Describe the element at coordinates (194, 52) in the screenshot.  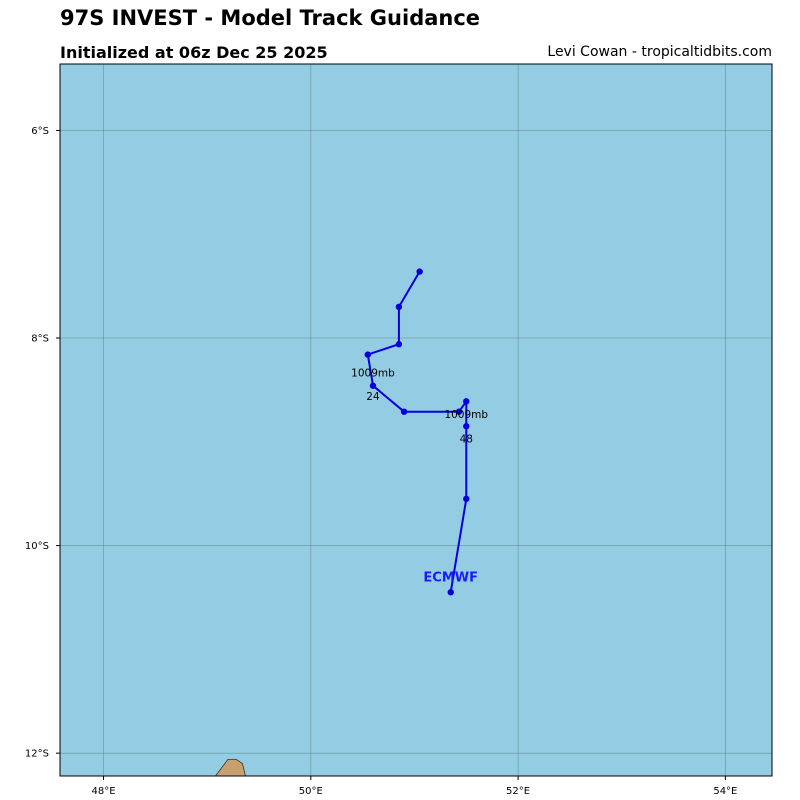
I see `init-time-subtitle: Initialized at 06z Dec 25 2025` at that location.